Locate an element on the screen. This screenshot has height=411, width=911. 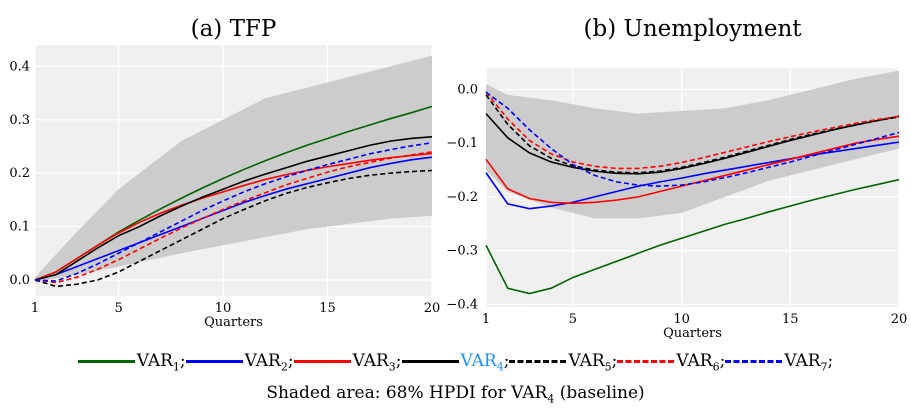
y-tick-label: 0.2 is located at coordinates (19, 173).